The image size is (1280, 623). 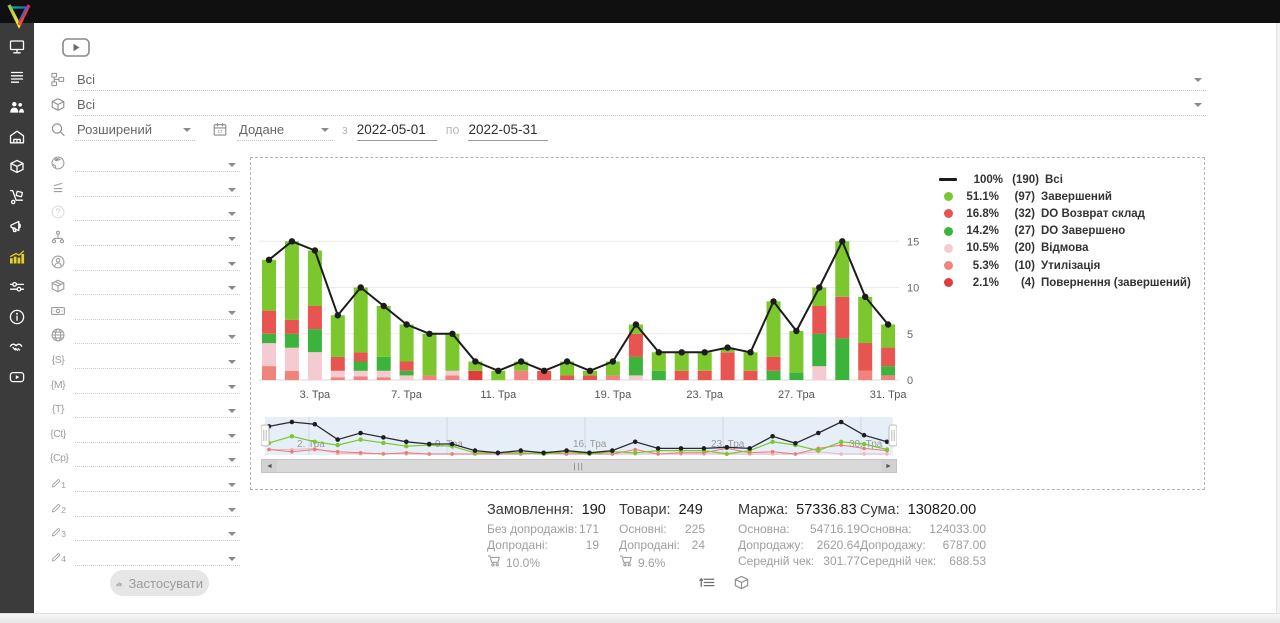 I want to click on customers-icon, so click(x=17, y=107).